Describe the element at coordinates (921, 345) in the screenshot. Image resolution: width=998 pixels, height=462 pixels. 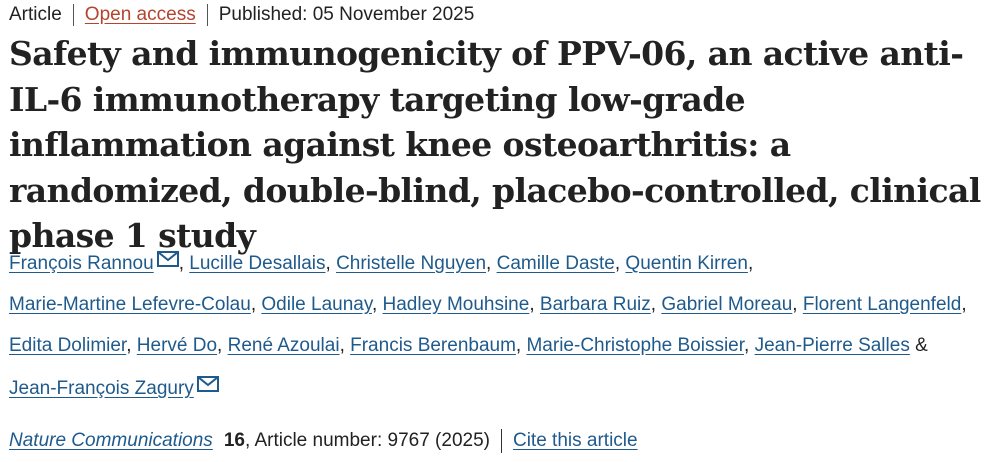
I see `author-ampersand: &` at that location.